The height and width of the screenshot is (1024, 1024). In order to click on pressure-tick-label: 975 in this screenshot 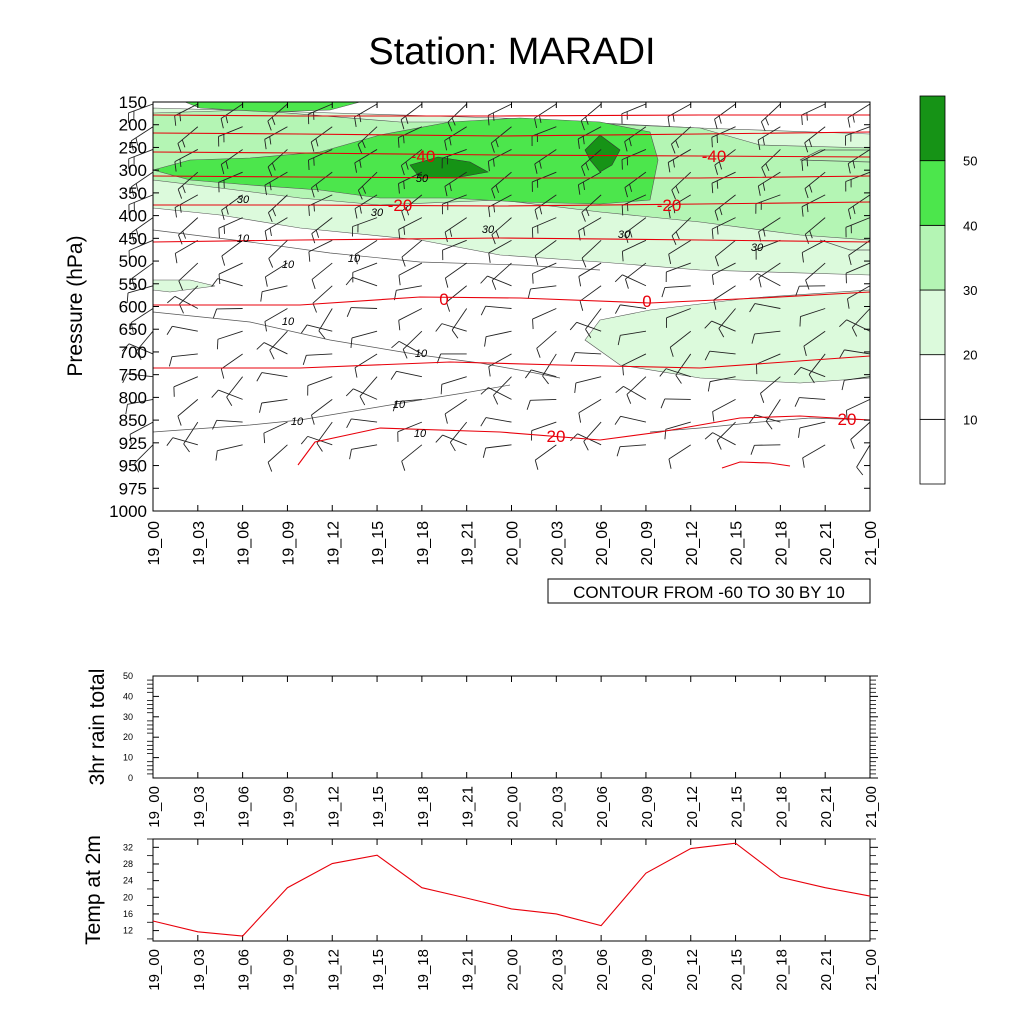, I will do `click(133, 488)`.